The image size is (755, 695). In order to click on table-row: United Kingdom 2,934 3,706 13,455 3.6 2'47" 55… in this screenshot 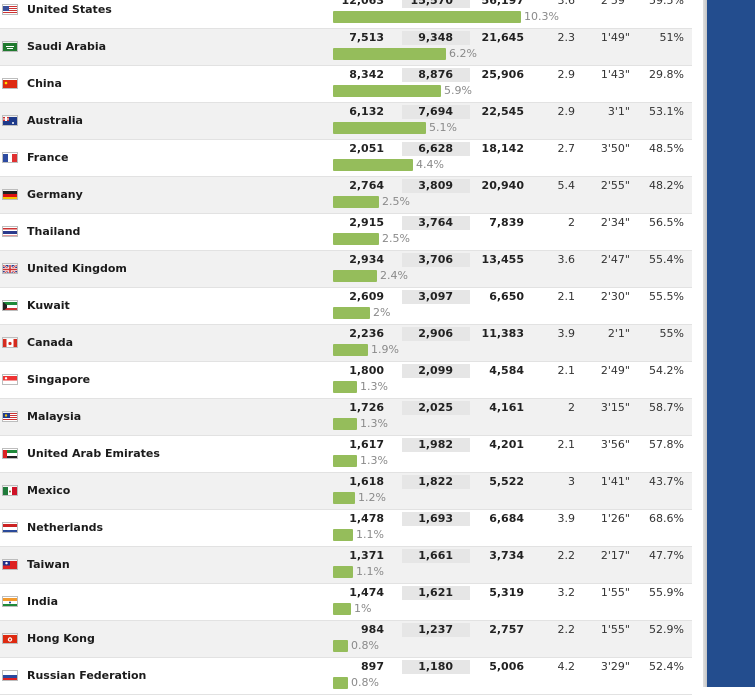, I will do `click(346, 269)`.